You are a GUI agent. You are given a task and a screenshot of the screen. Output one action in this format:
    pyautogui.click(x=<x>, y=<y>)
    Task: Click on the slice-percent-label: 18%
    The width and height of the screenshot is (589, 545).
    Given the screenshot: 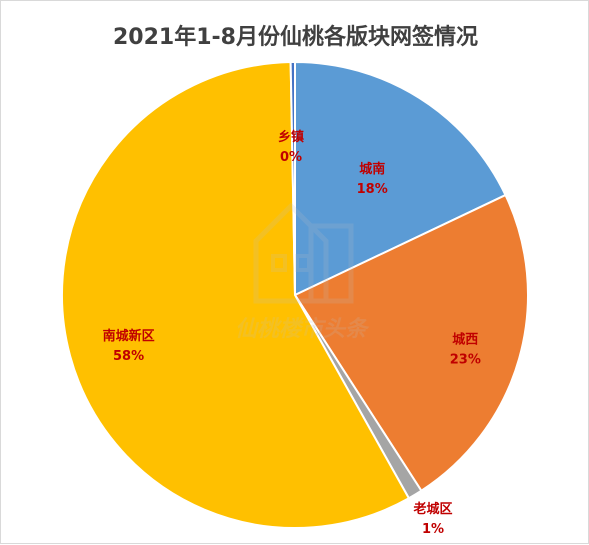 What is the action you would take?
    pyautogui.click(x=372, y=189)
    